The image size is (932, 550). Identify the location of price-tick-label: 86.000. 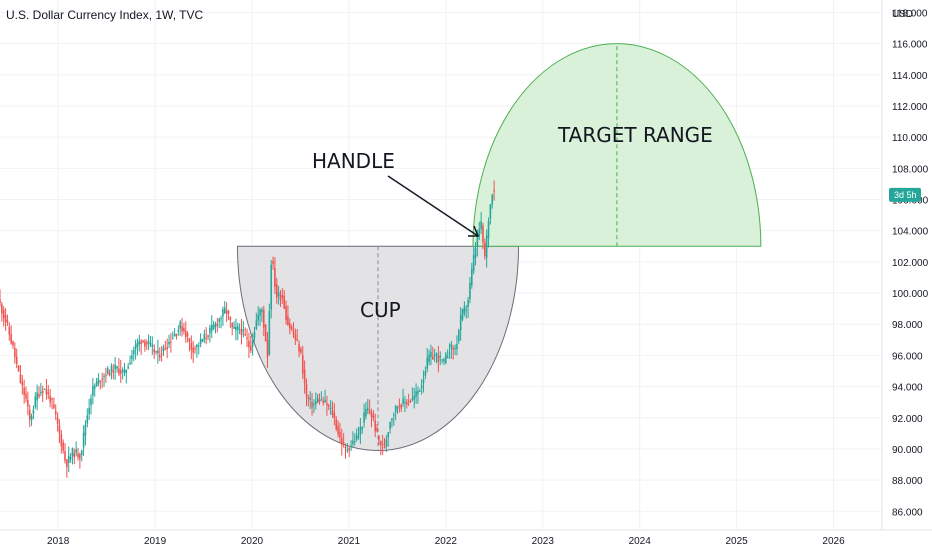
(907, 512).